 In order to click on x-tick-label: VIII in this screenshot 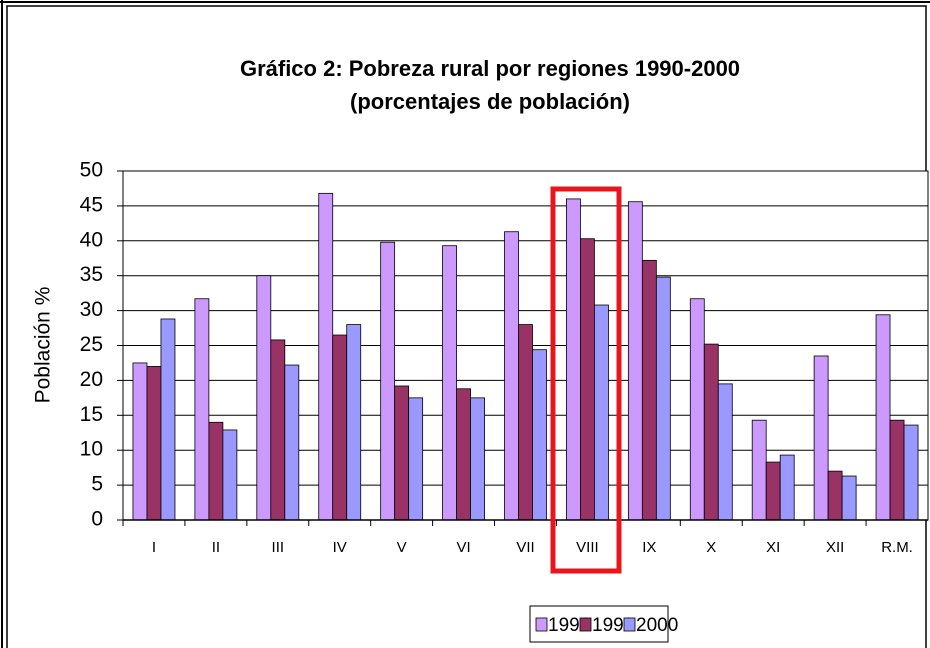, I will do `click(587, 547)`.